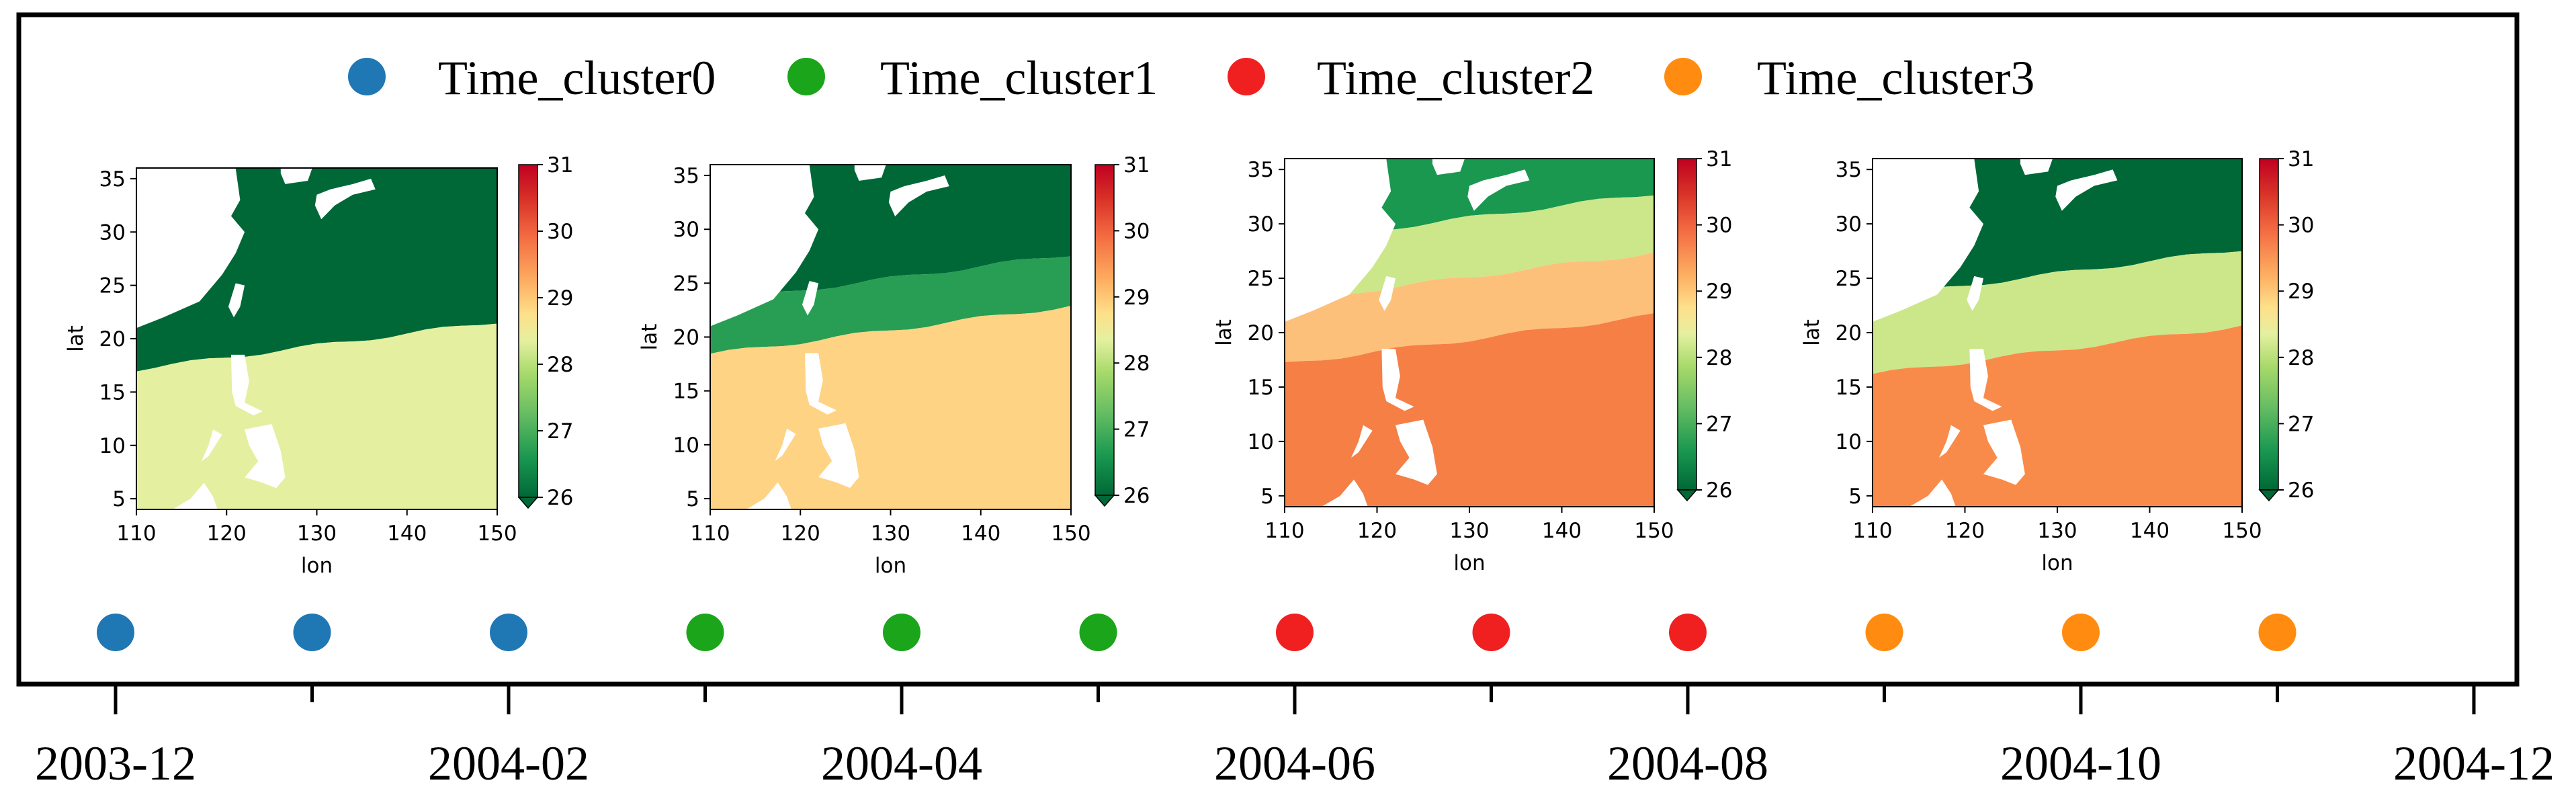  Describe the element at coordinates (1895, 78) in the screenshot. I see `legend-label-cluster3: Time_cluster3` at that location.